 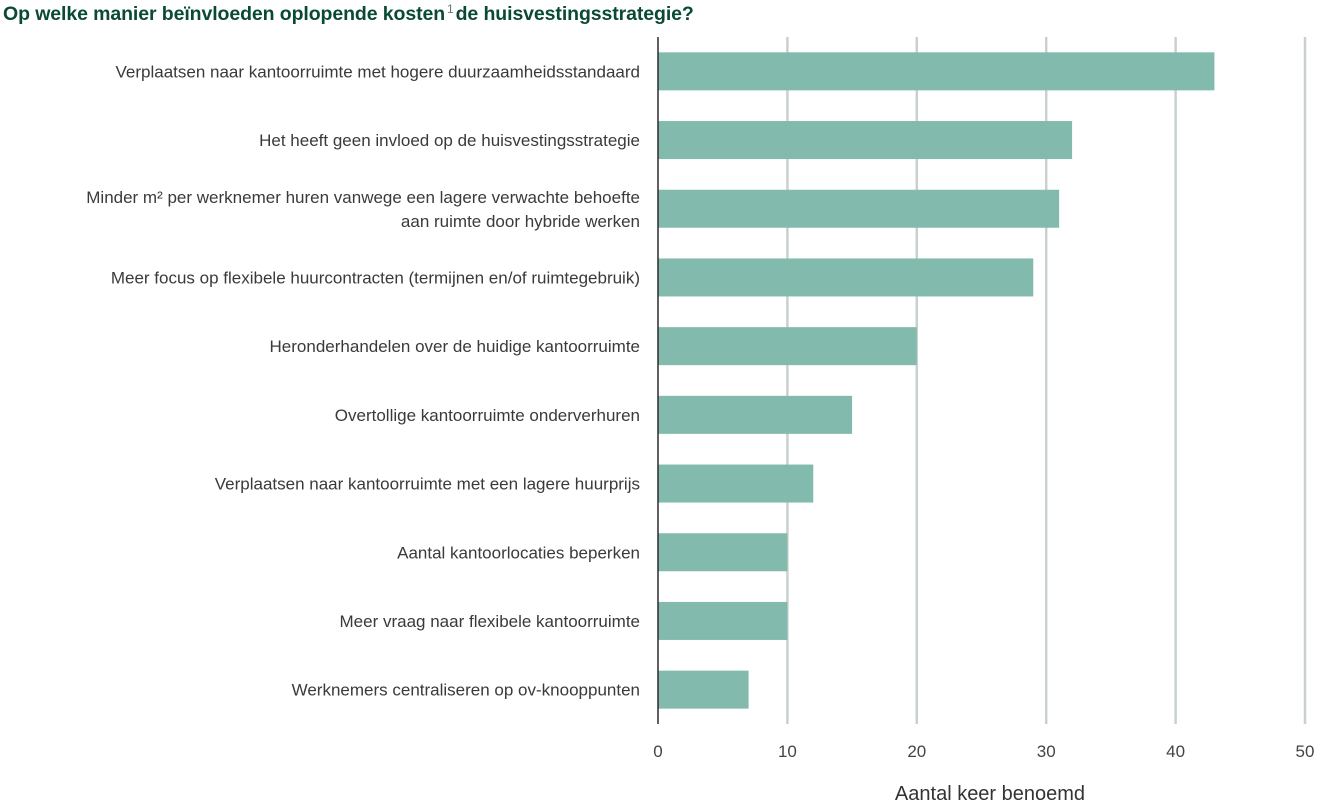 I want to click on category-label: Overtollige kantoorruimte onderverhuren, so click(x=487, y=415).